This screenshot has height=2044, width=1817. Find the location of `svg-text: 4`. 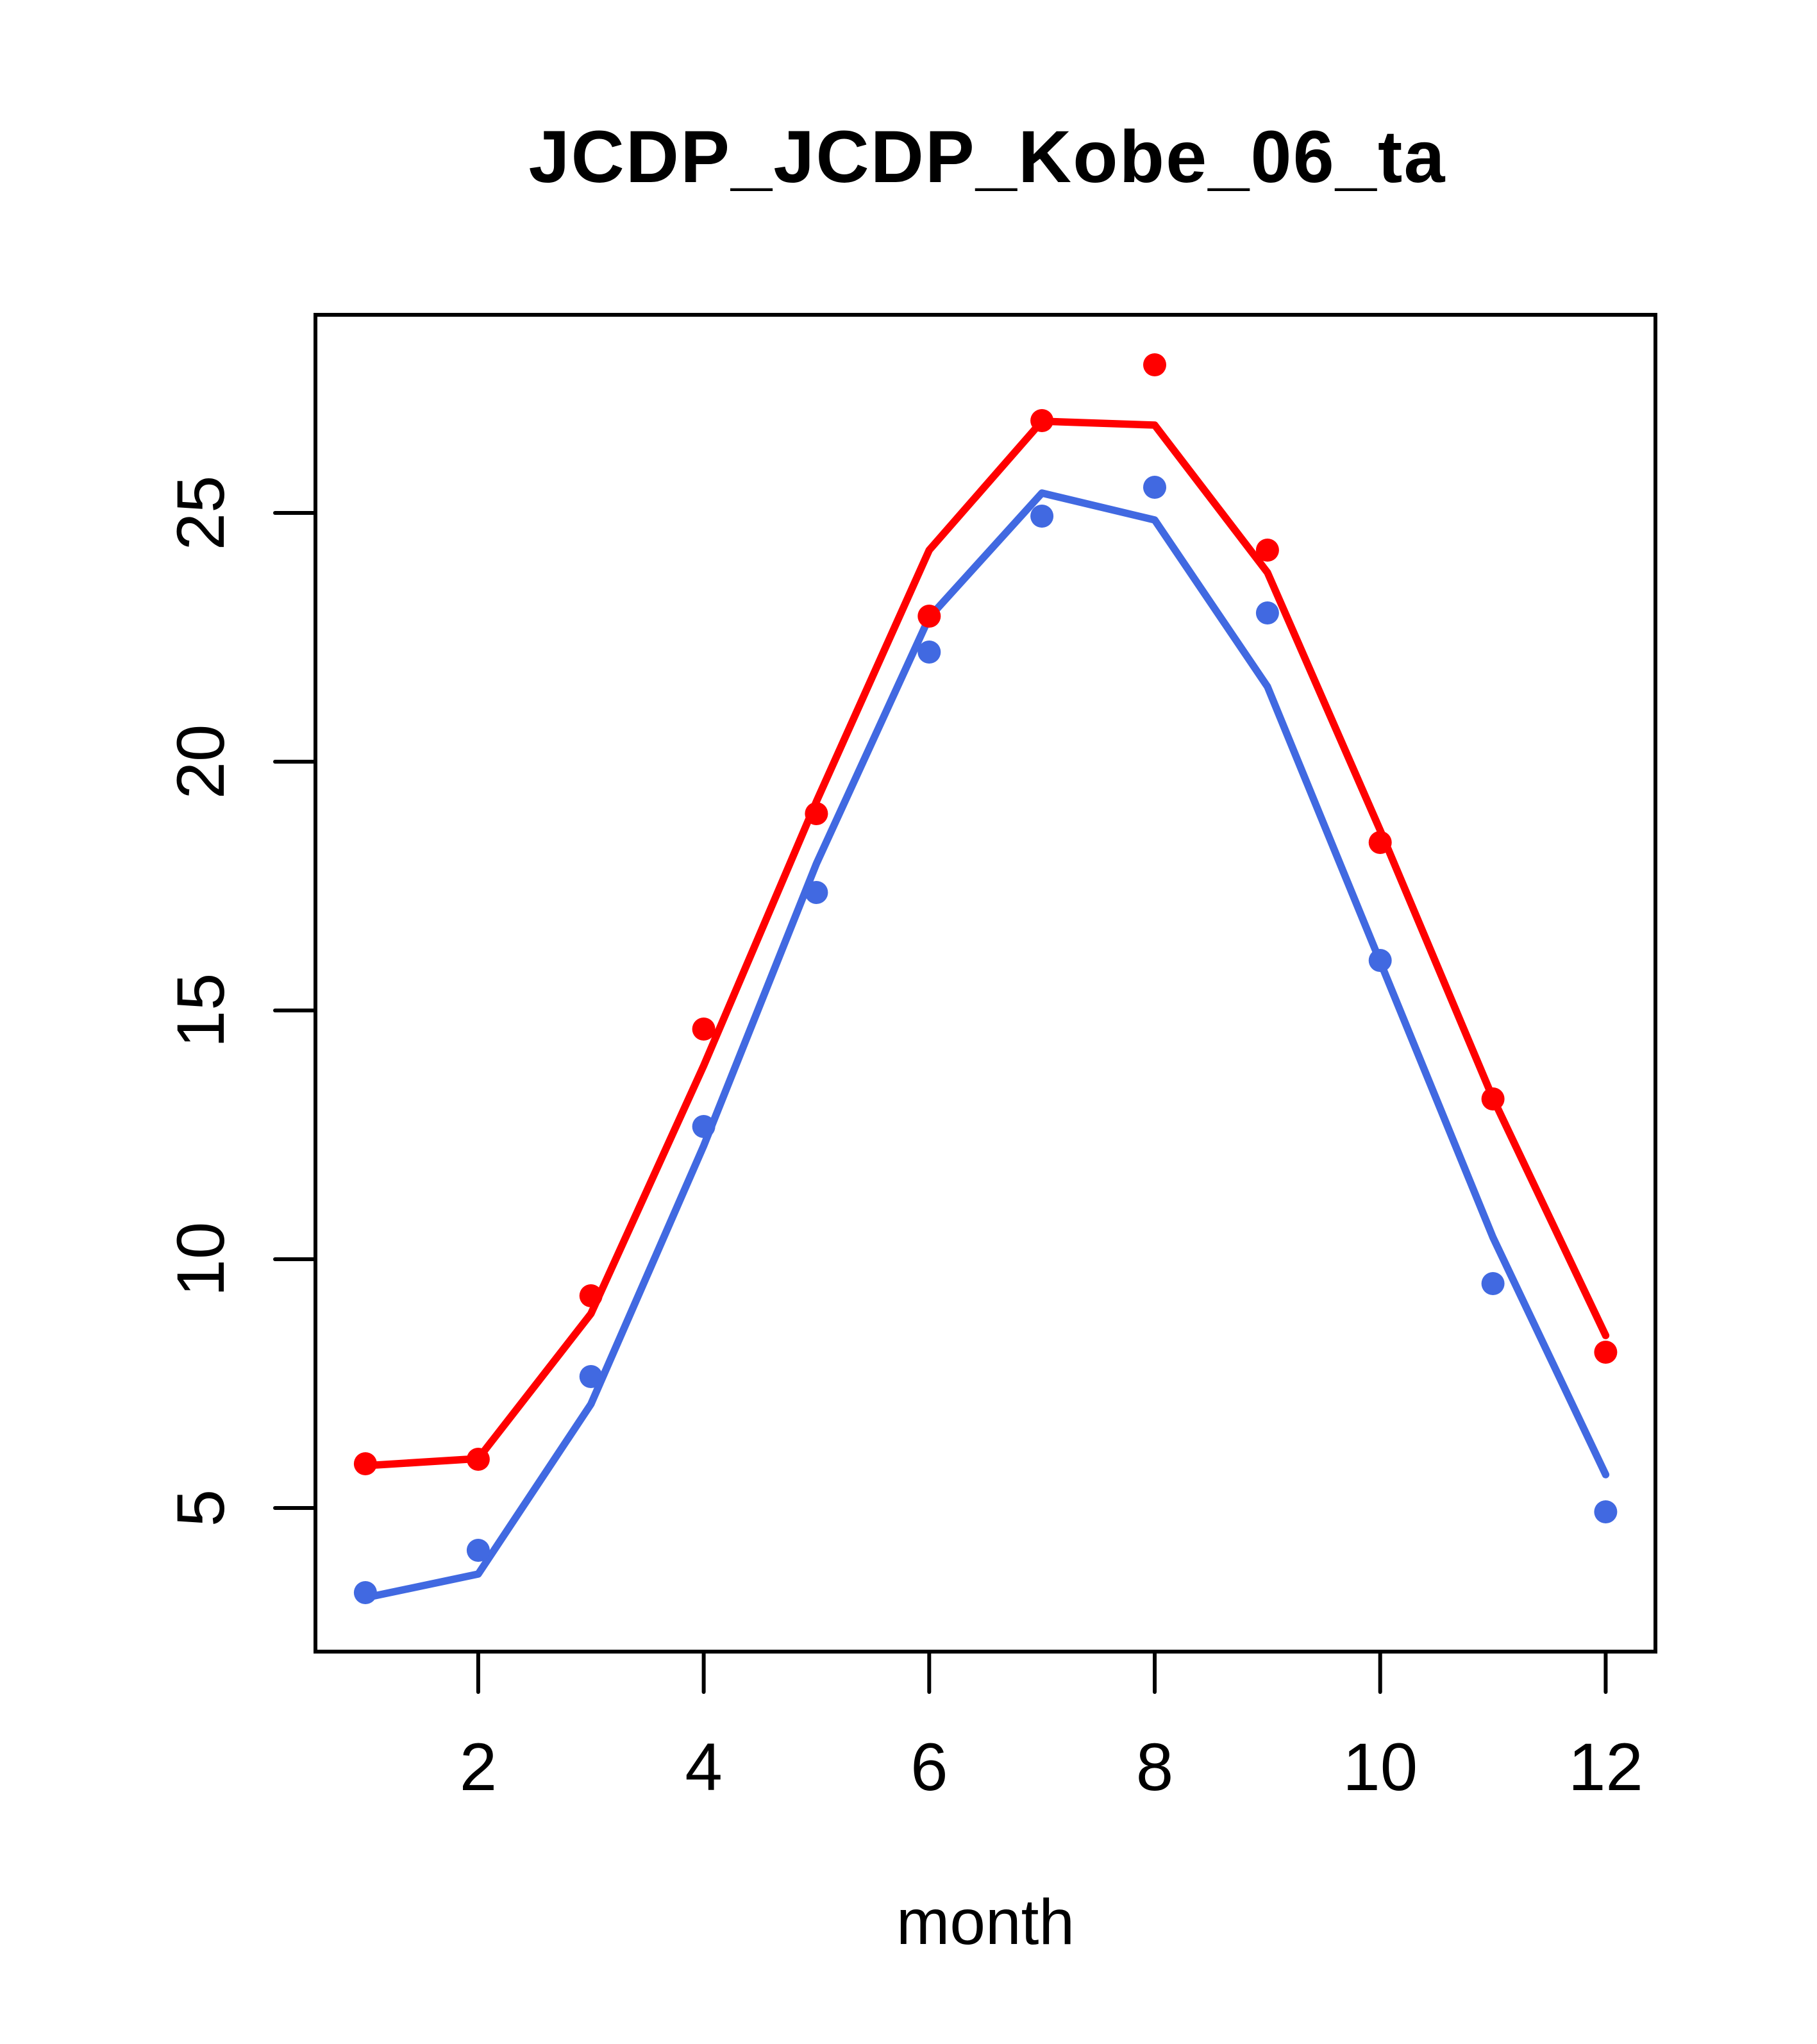

svg-text: 4 is located at coordinates (703, 1767).